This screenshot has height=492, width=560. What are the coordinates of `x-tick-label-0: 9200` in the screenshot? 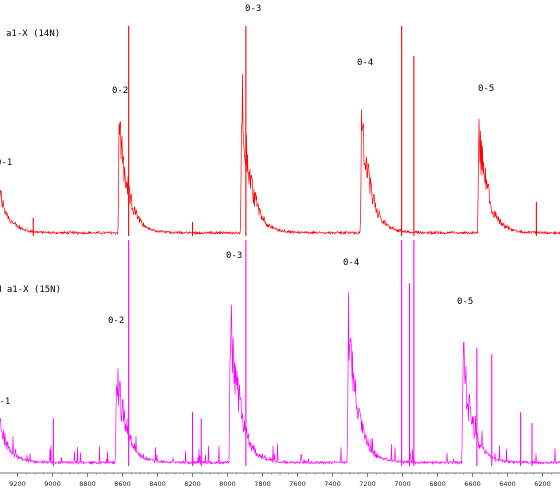 It's located at (17, 484).